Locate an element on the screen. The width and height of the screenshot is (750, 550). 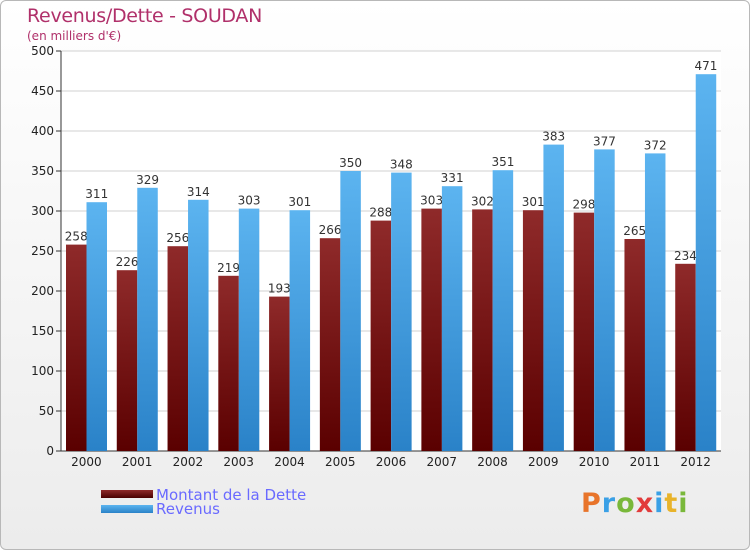
chart-subtitle: (en milliers d'€) is located at coordinates (74, 36).